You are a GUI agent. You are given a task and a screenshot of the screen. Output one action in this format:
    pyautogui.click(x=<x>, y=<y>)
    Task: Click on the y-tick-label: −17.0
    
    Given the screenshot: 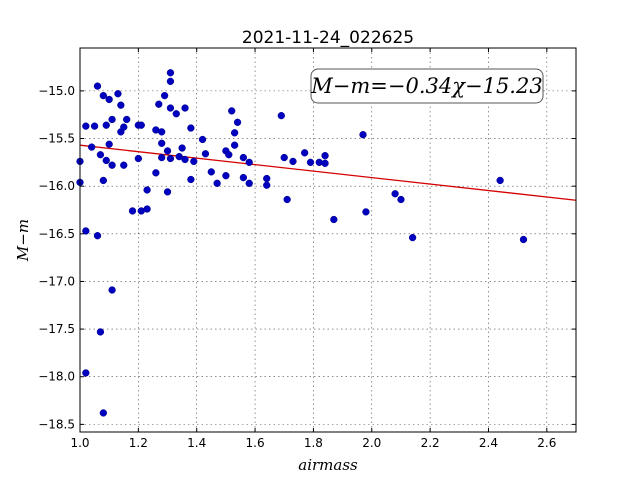 What is the action you would take?
    pyautogui.click(x=56, y=281)
    